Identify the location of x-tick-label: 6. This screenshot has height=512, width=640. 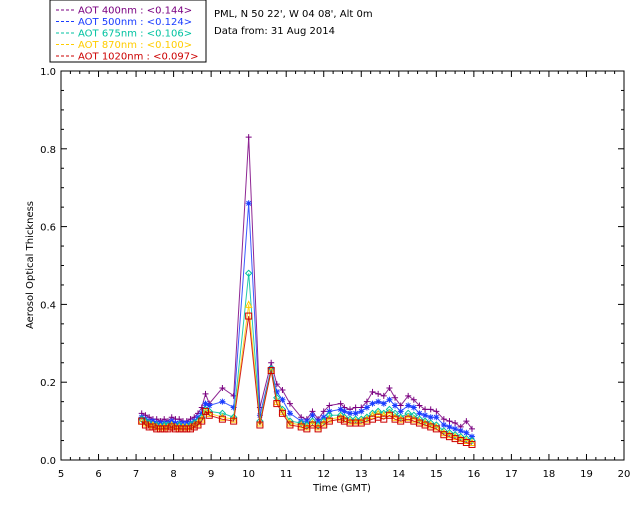
(98, 474).